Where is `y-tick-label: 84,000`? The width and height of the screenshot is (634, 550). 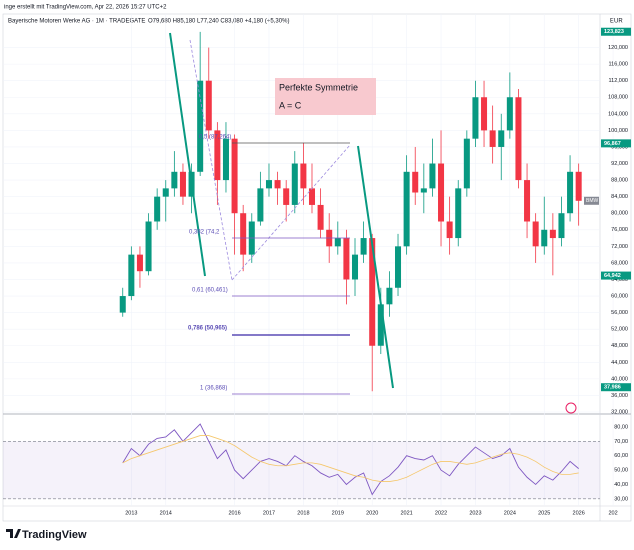
y-tick-label: 84,000 is located at coordinates (619, 197).